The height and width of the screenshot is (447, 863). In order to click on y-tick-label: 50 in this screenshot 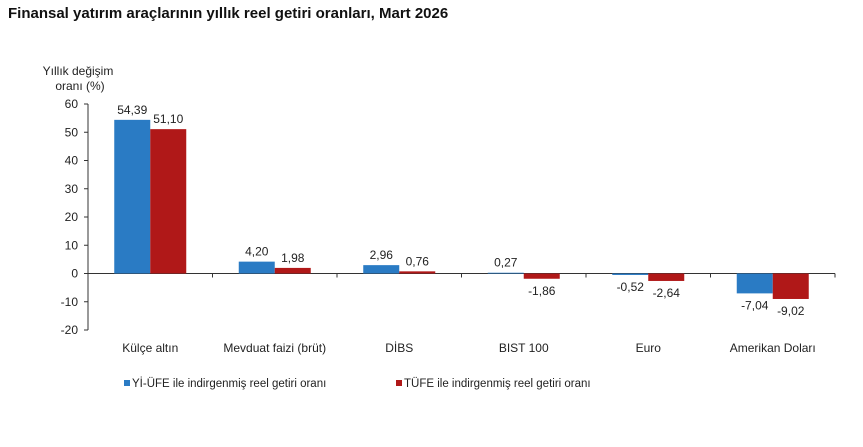, I will do `click(72, 132)`.